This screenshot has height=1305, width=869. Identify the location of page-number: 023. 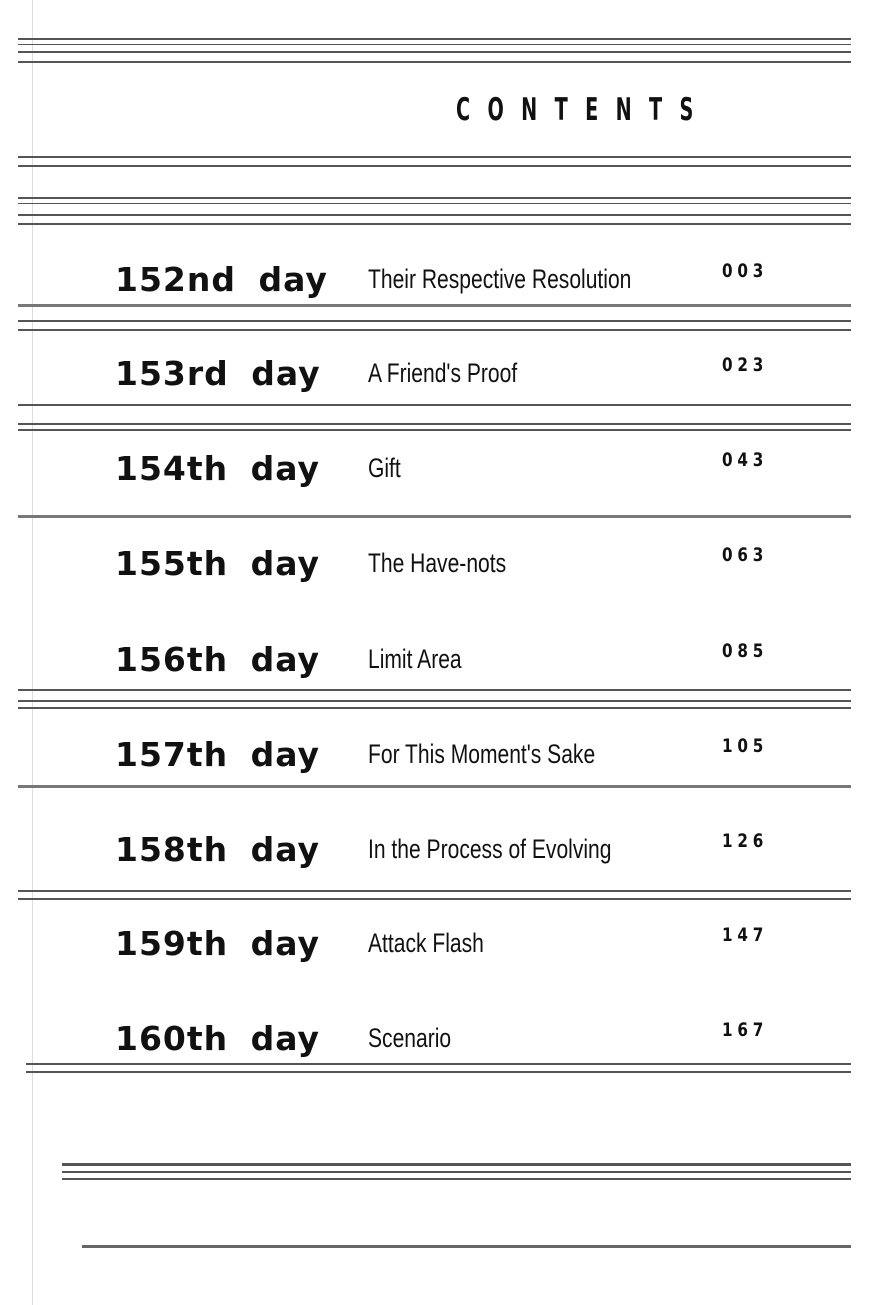
(745, 365).